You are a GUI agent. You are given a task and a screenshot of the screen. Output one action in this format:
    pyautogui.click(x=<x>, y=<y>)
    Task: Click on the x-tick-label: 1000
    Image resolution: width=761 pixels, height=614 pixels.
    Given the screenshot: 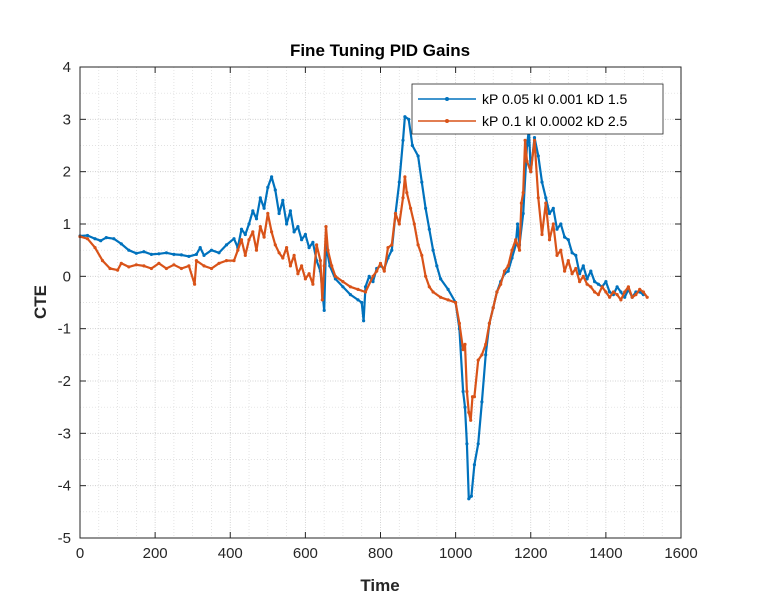 What is the action you would take?
    pyautogui.click(x=455, y=553)
    